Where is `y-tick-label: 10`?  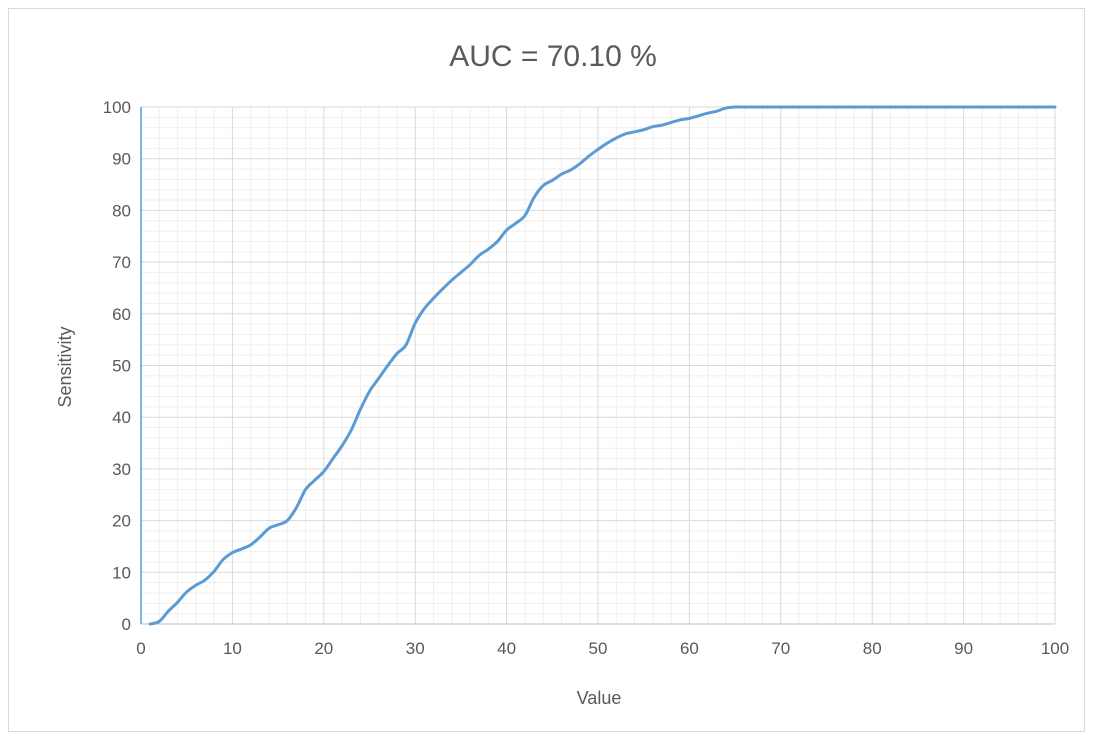
y-tick-label: 10 is located at coordinates (121, 572).